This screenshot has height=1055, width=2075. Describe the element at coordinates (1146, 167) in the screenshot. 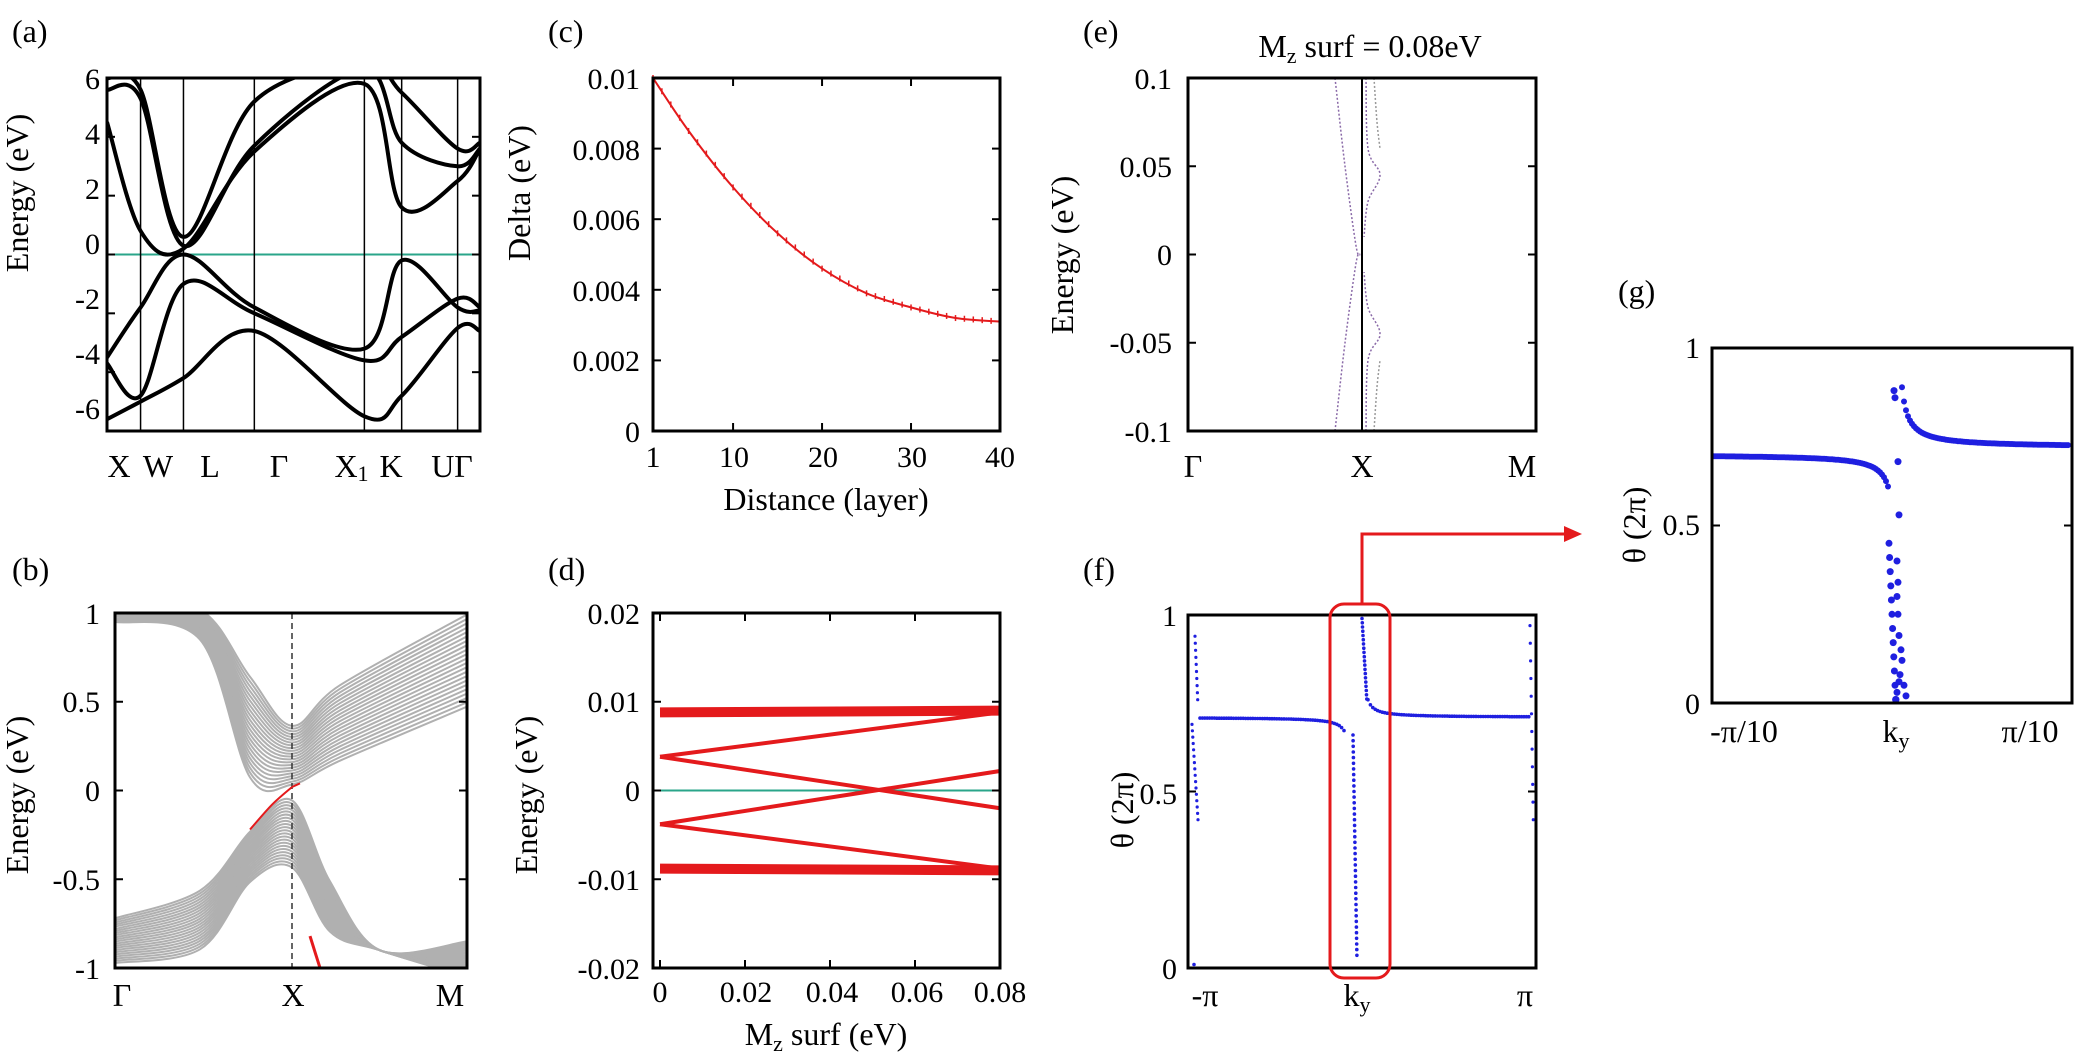

I see `panel-e-ytick: 0.05` at that location.